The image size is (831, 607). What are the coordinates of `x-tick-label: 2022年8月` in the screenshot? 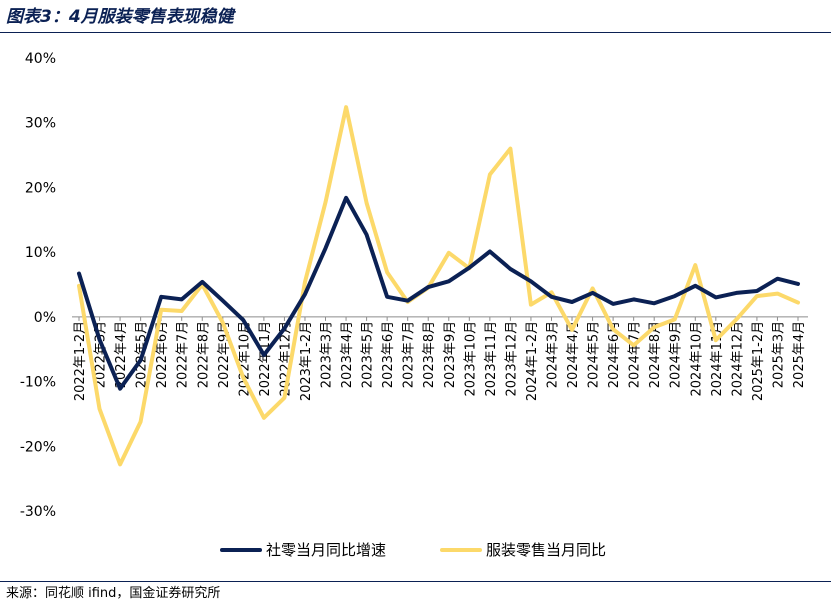 It's located at (203, 354).